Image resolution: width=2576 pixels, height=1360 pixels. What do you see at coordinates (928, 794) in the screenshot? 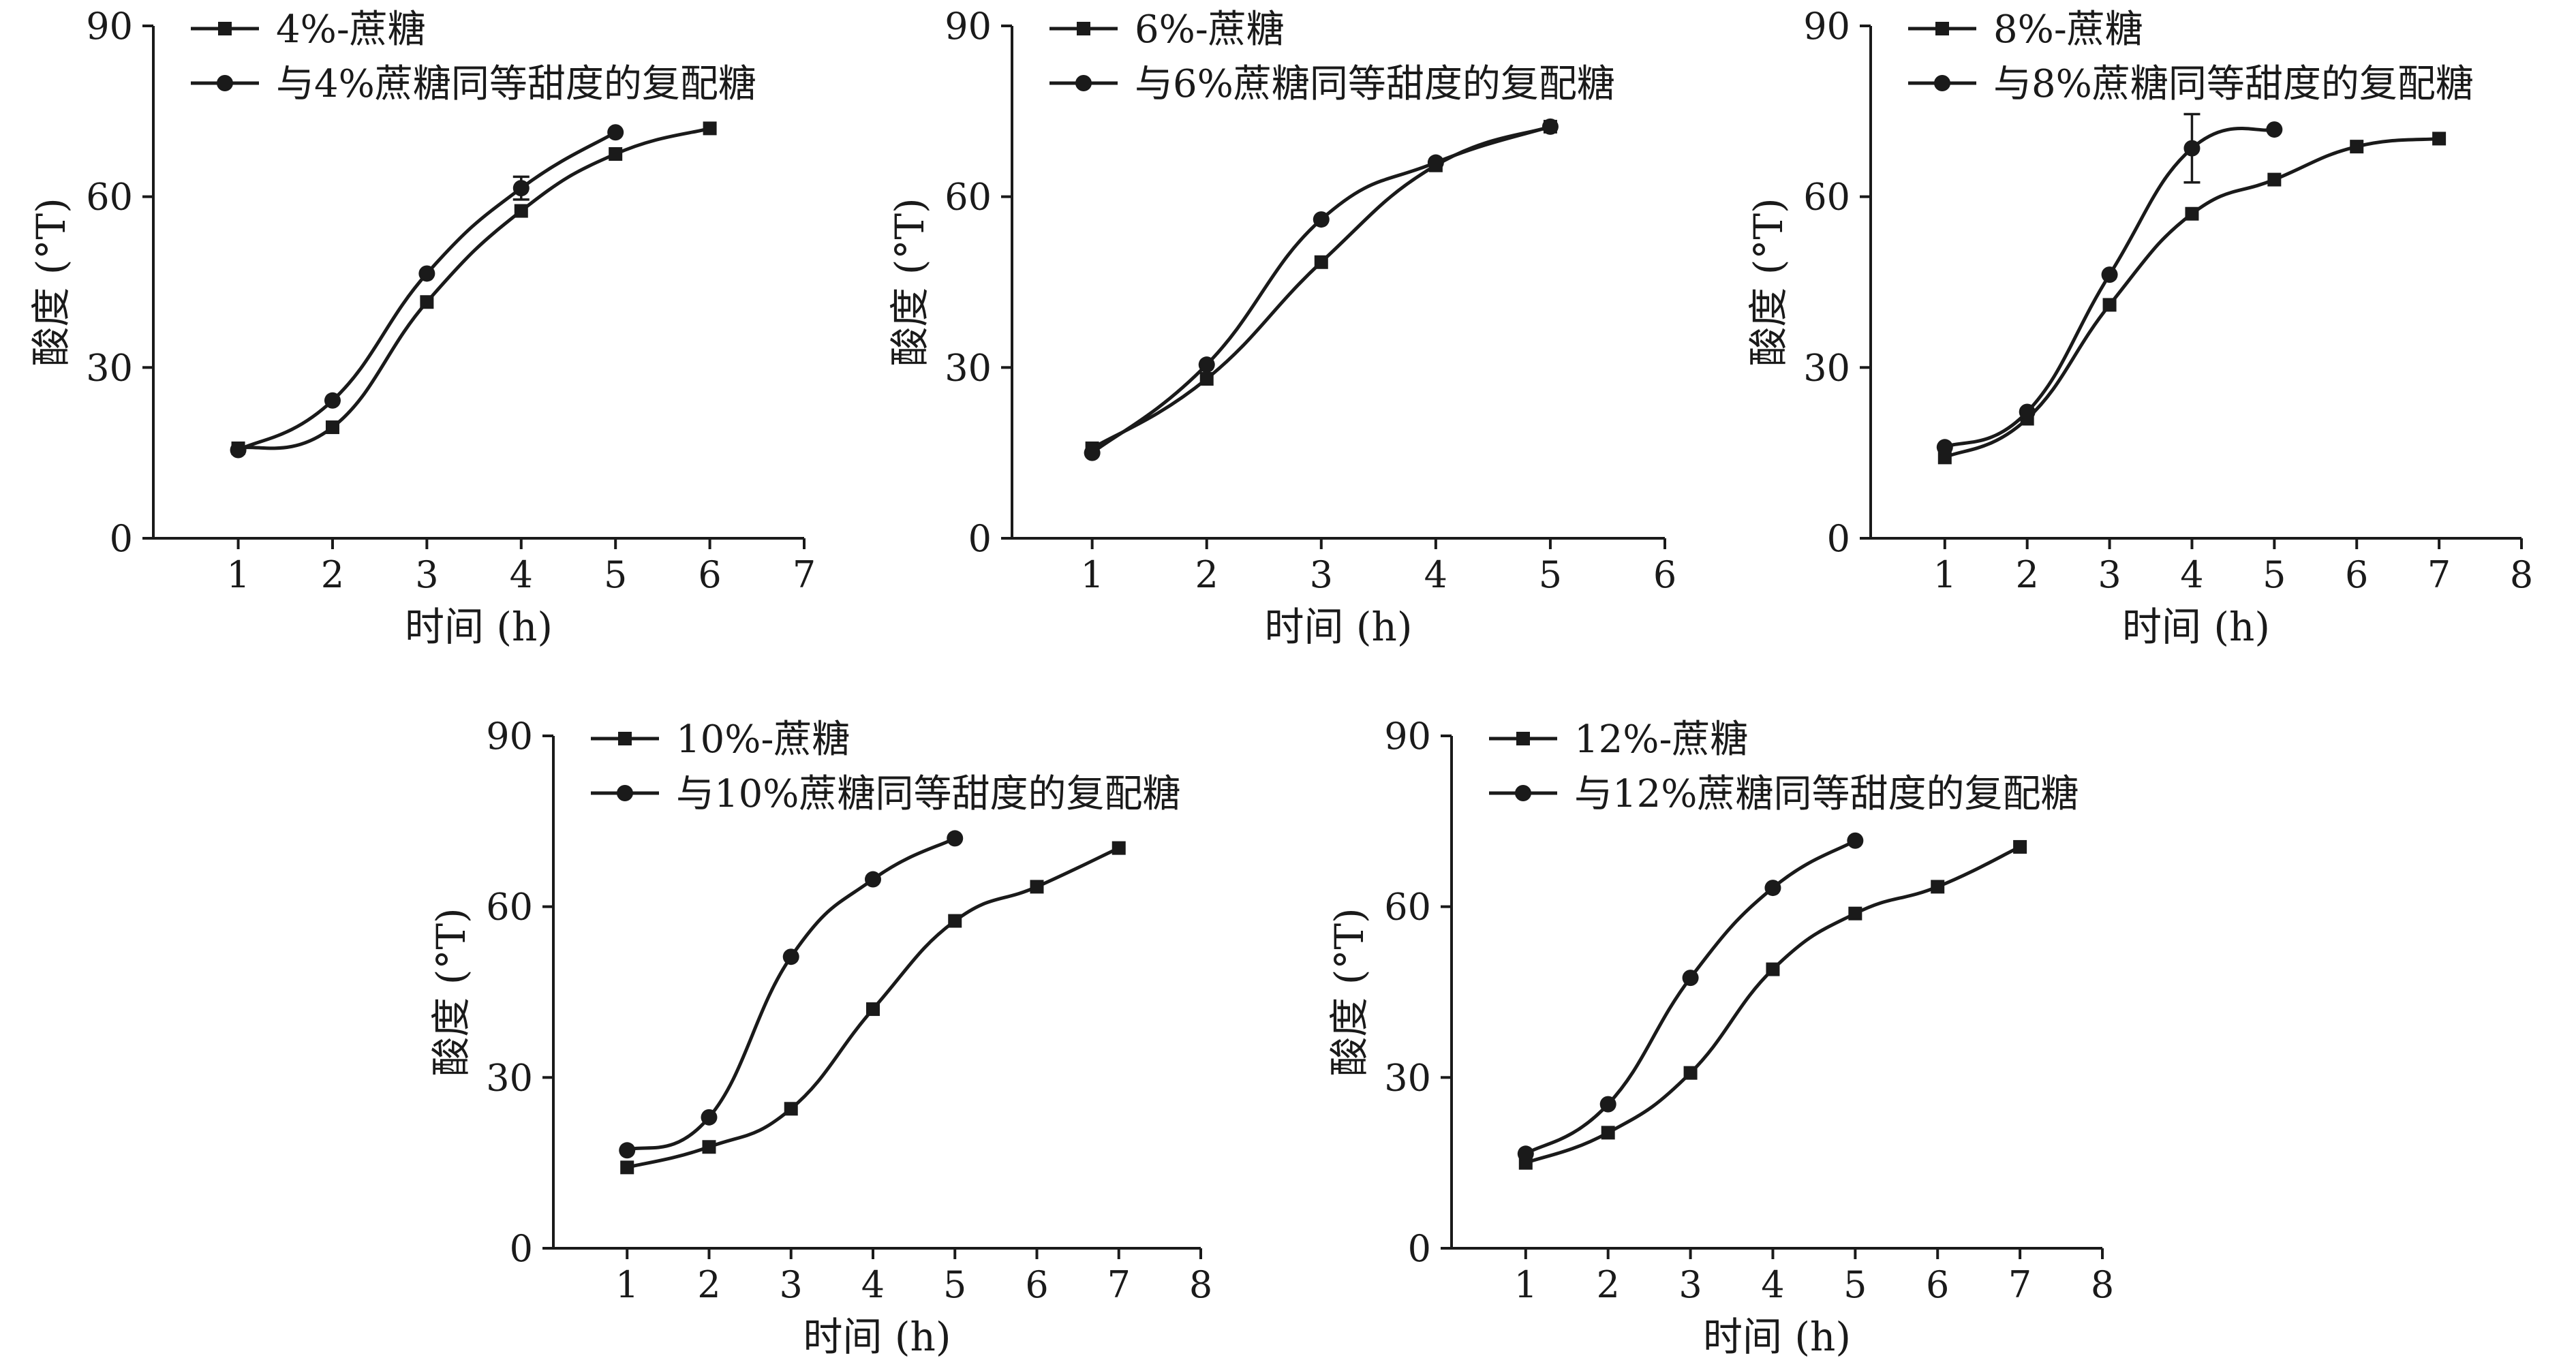
I see `legend-label: 与10%蔗糖同等甜度的复配糖` at bounding box center [928, 794].